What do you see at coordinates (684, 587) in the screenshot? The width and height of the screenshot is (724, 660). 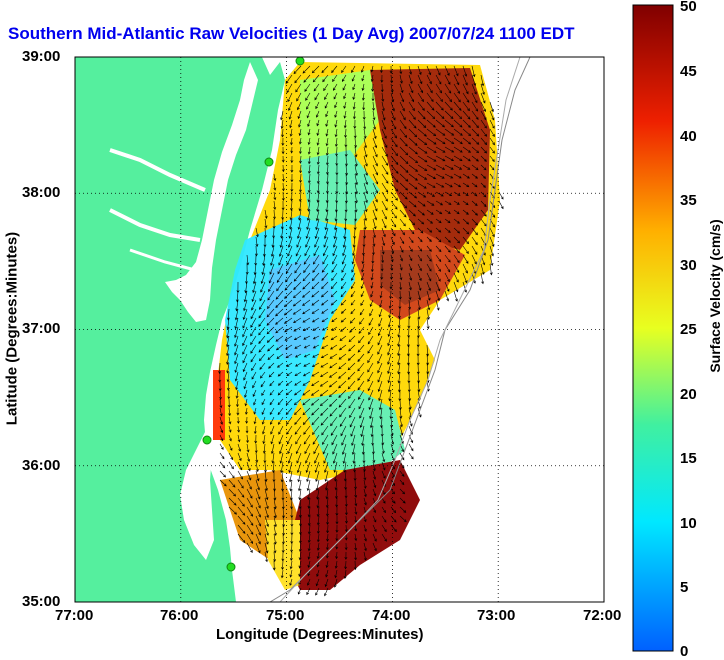 I see `colorbar-tick-label: 5` at bounding box center [684, 587].